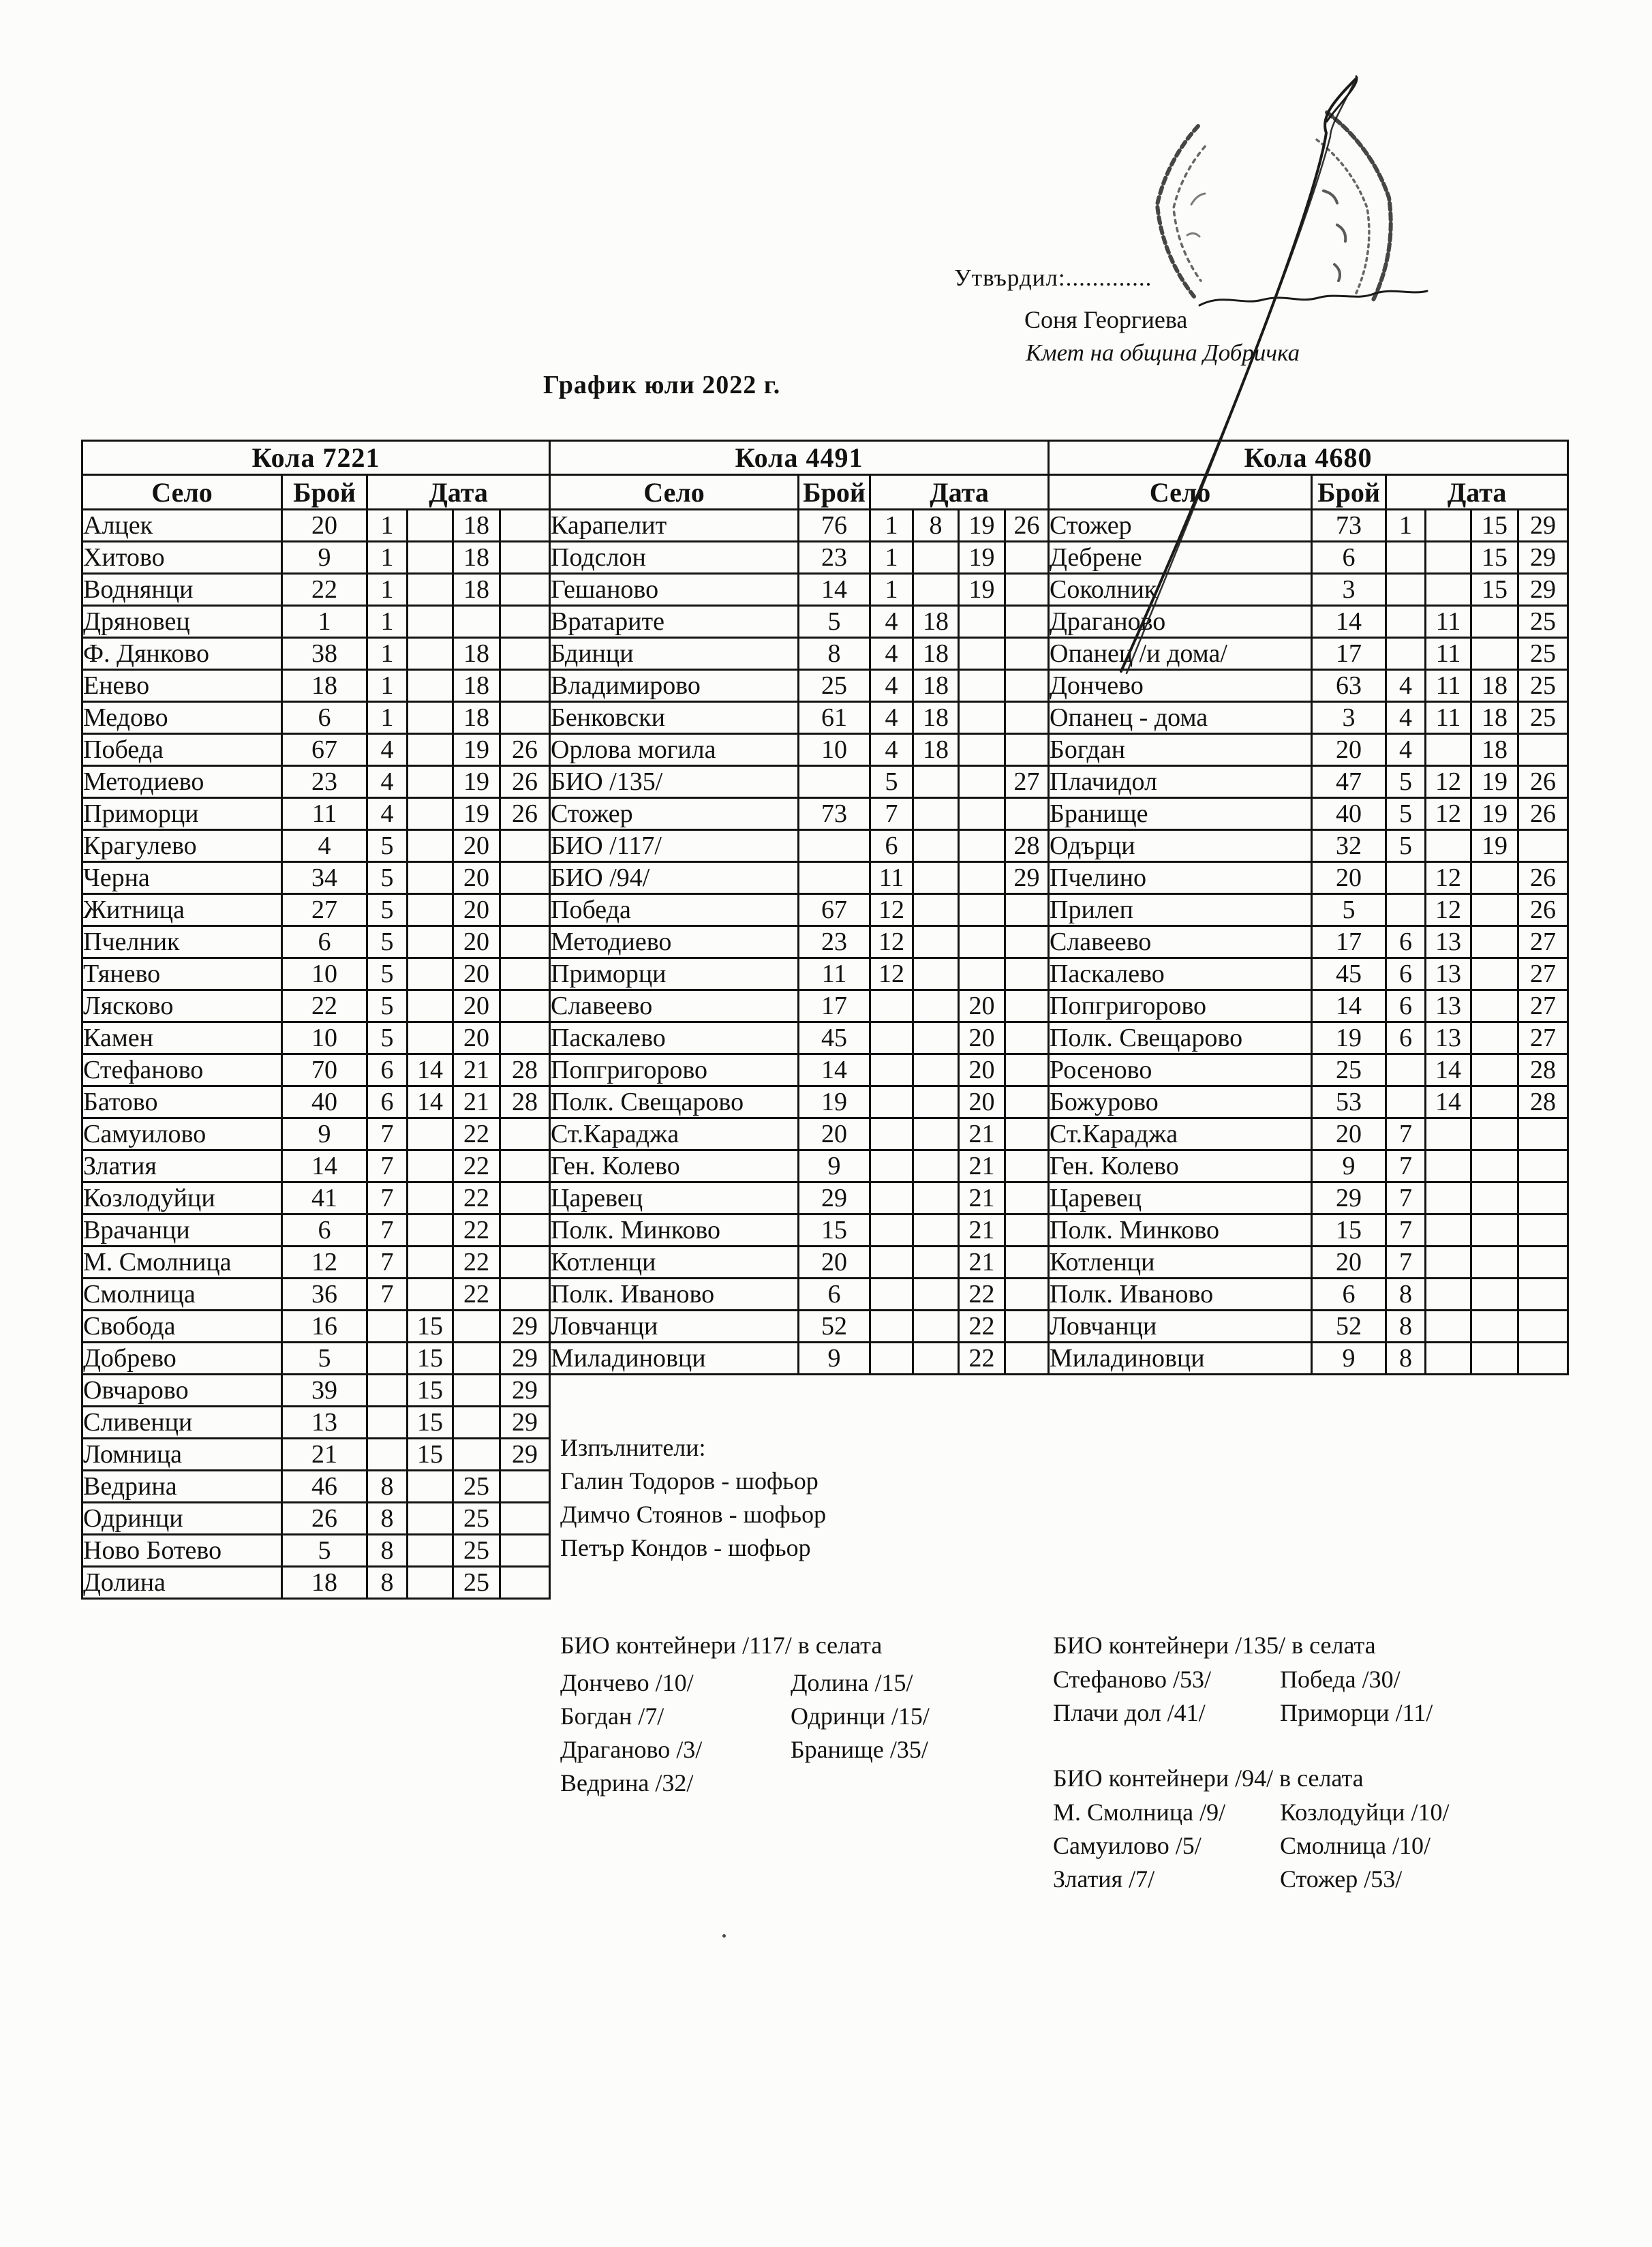 Image resolution: width=1652 pixels, height=2247 pixels. I want to click on executor-line: Петър Кондов - шофьор, so click(685, 1547).